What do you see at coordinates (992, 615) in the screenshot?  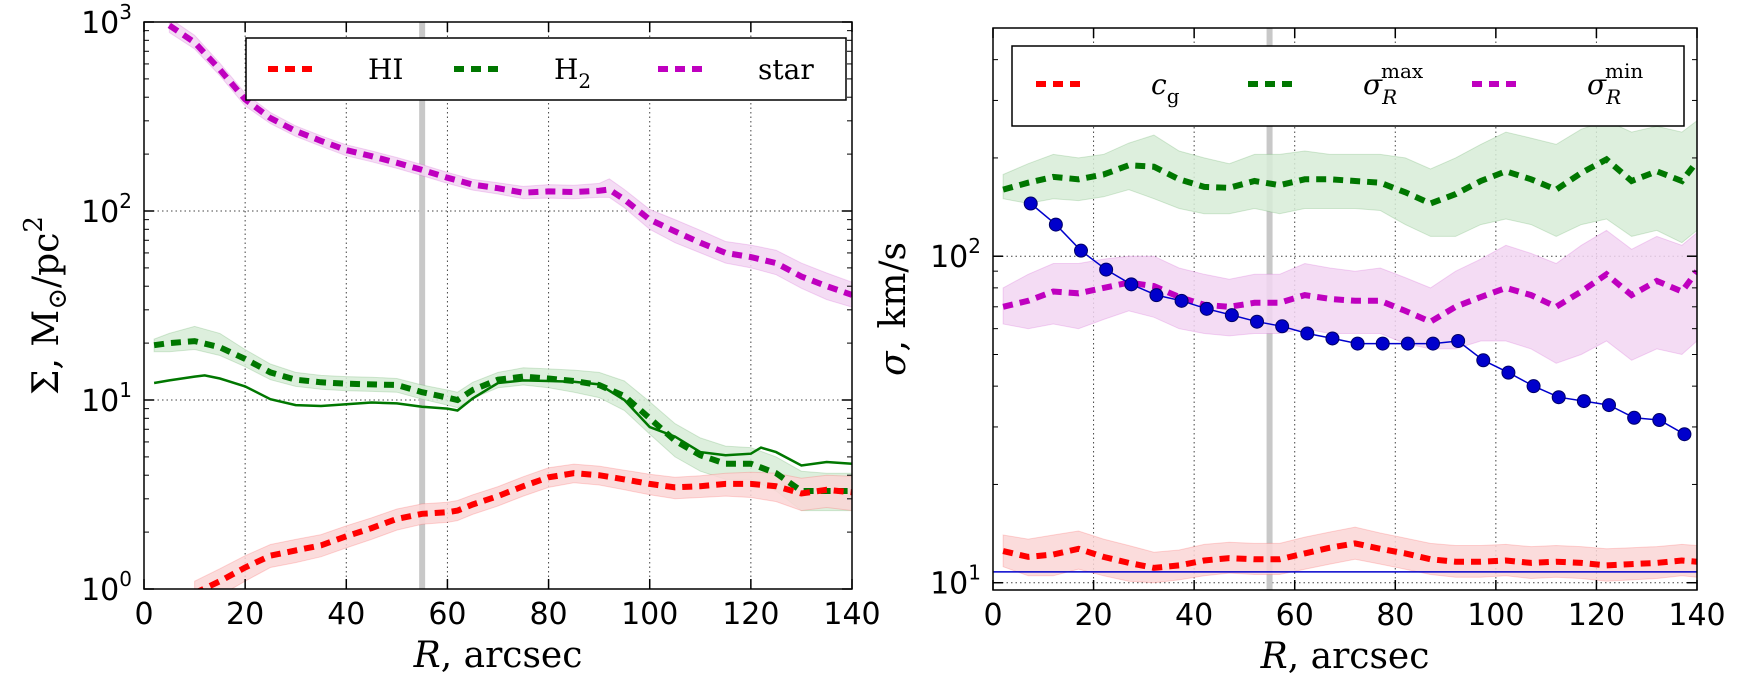 I see `x-tick-label: 0` at bounding box center [992, 615].